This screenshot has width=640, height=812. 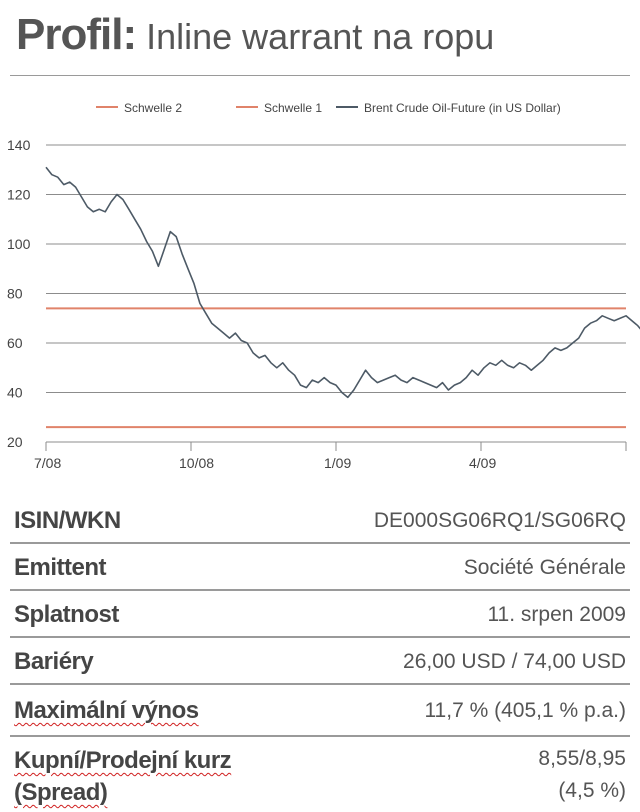 I want to click on x-axis: 7/08 10/08 1/09 4/09, so click(x=330, y=456).